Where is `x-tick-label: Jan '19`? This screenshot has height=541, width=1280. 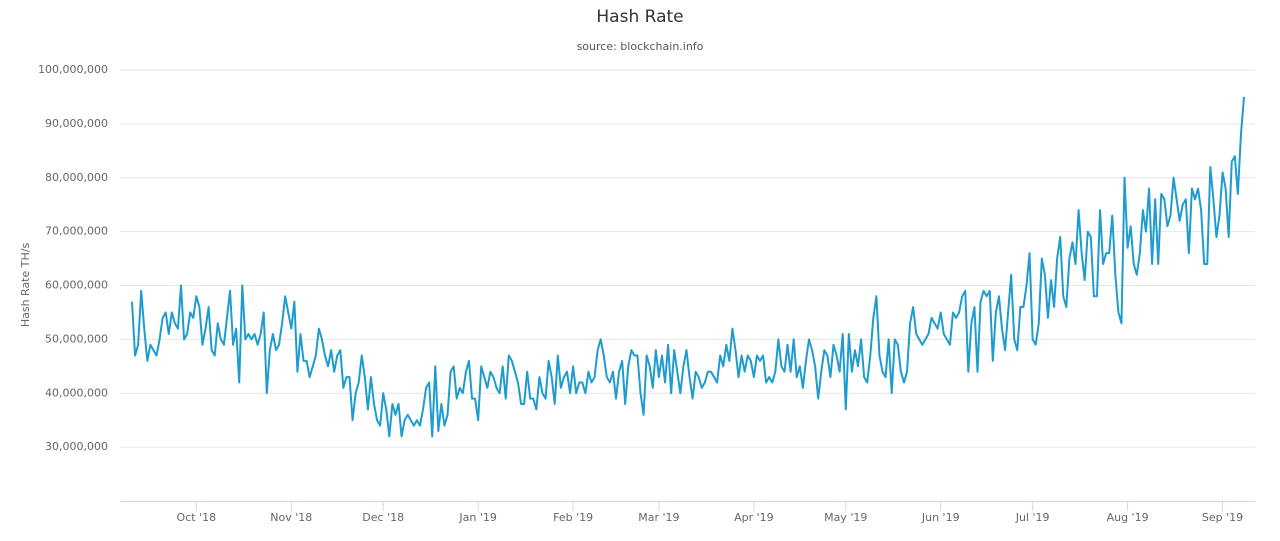 x-tick-label: Jan '19 is located at coordinates (477, 517).